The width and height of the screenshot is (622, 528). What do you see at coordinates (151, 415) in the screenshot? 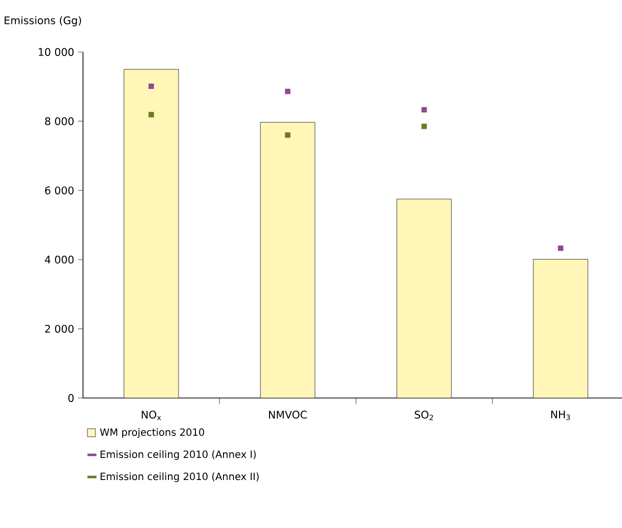
I see `x-tick-label: NO$_{x}$` at bounding box center [151, 415].